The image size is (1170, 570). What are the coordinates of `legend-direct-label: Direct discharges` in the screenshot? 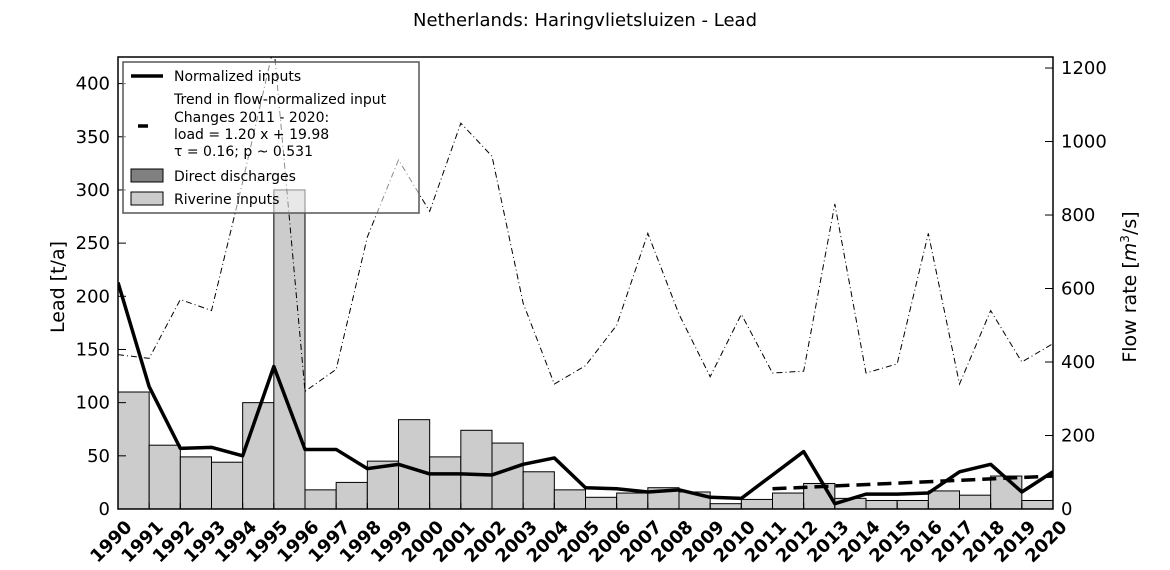 It's located at (235, 177).